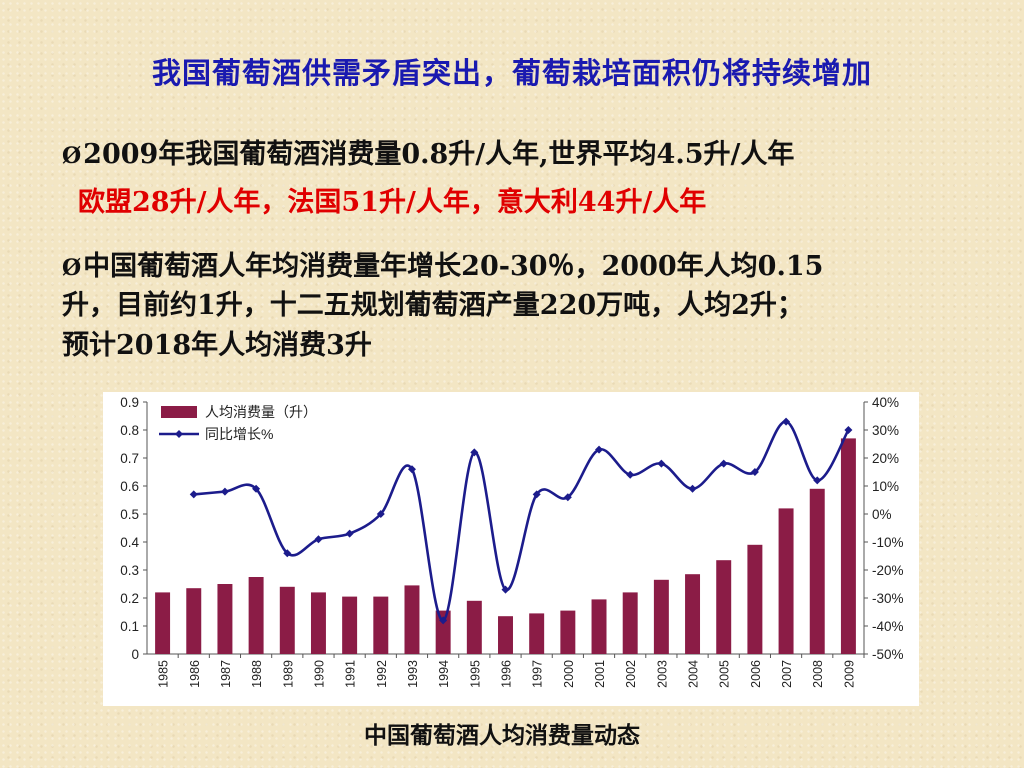 This screenshot has width=1024, height=768. Describe the element at coordinates (129, 458) in the screenshot. I see `y-left-tick-label: 0.7` at that location.